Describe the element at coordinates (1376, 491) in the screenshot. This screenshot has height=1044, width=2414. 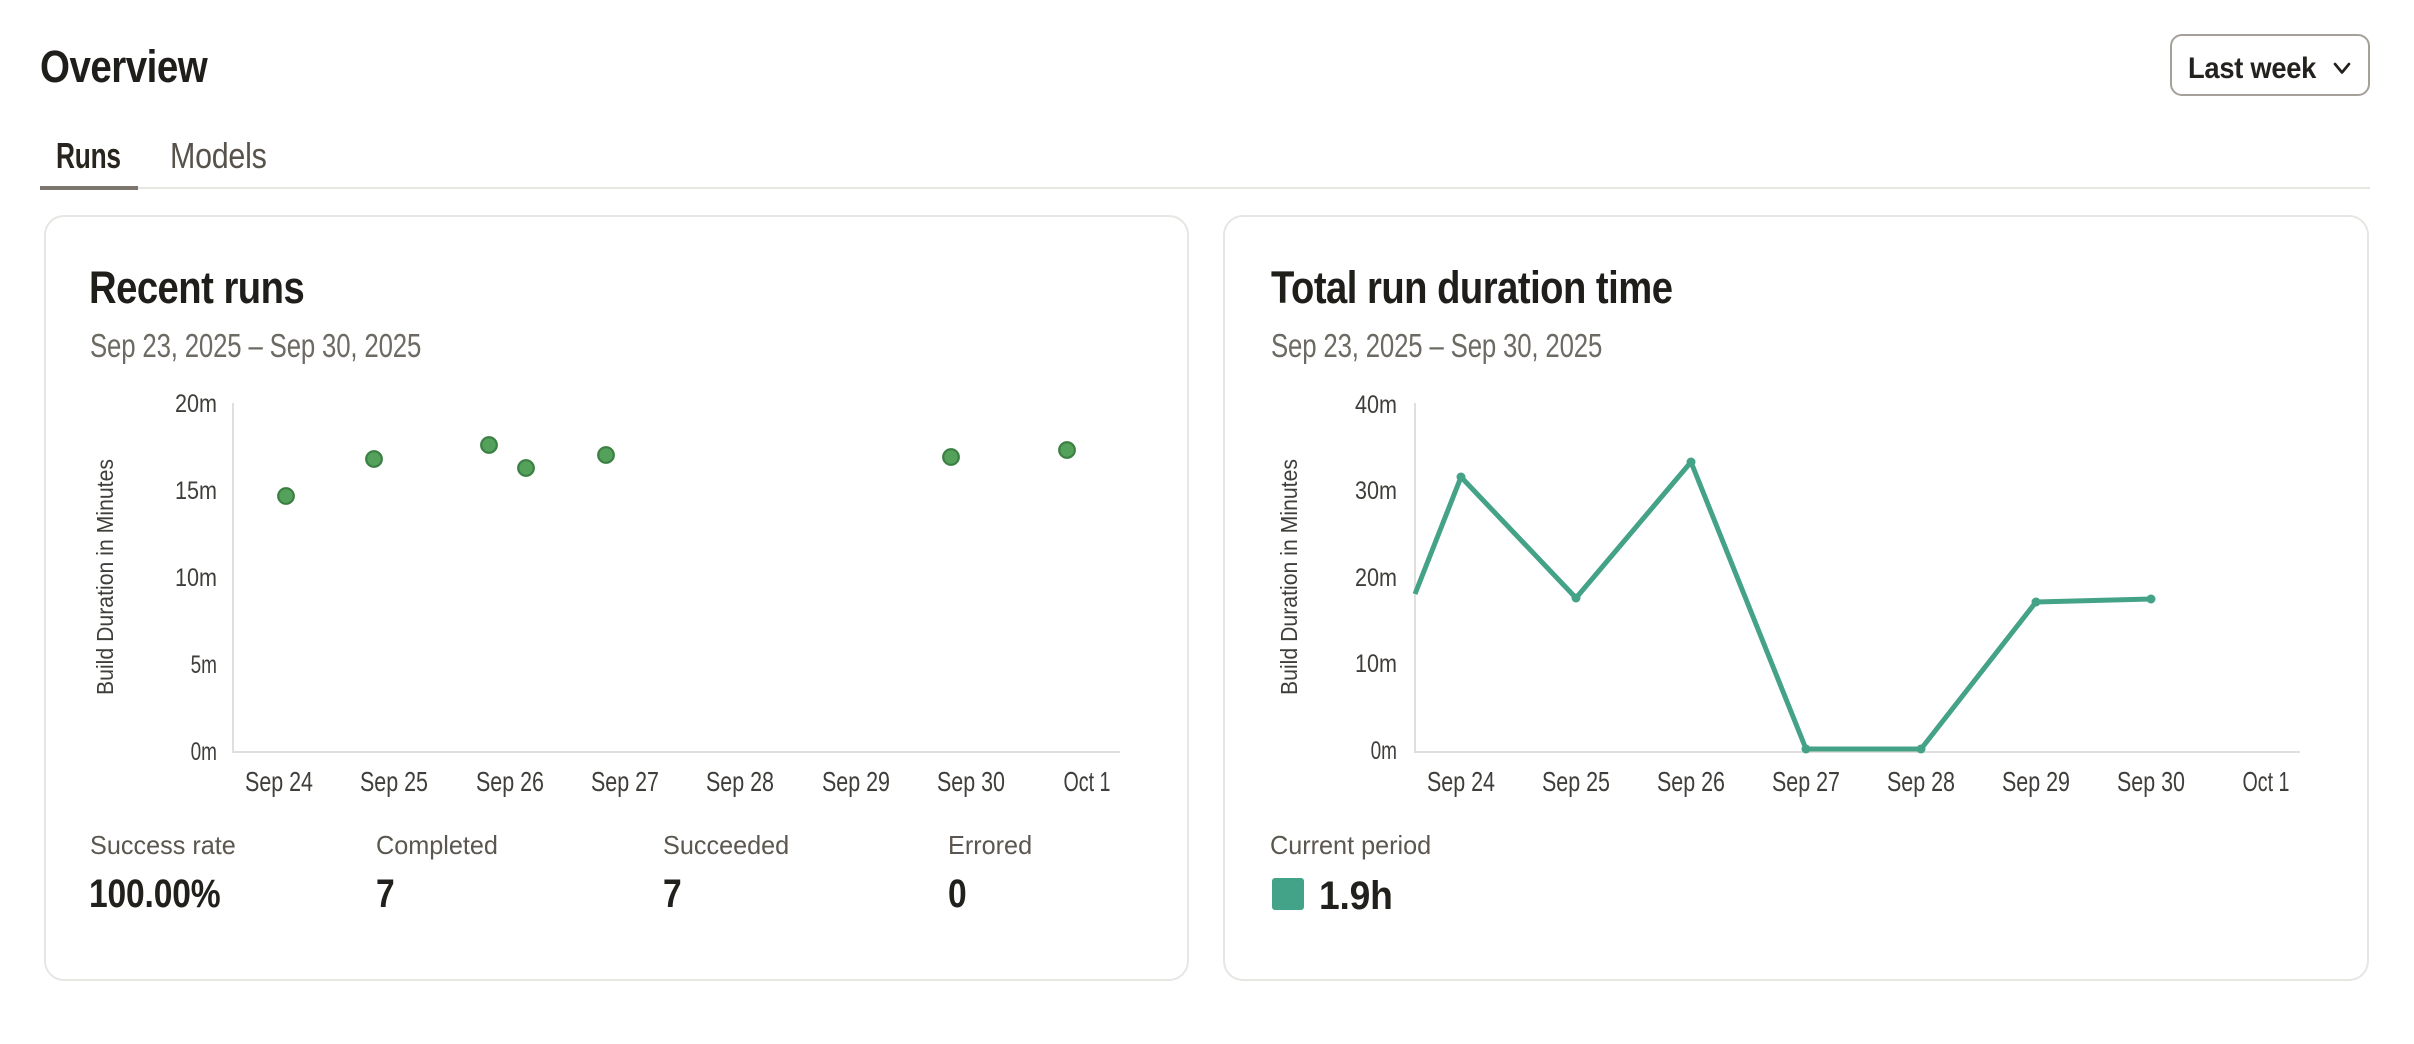
I see `svg-text: 30m` at that location.